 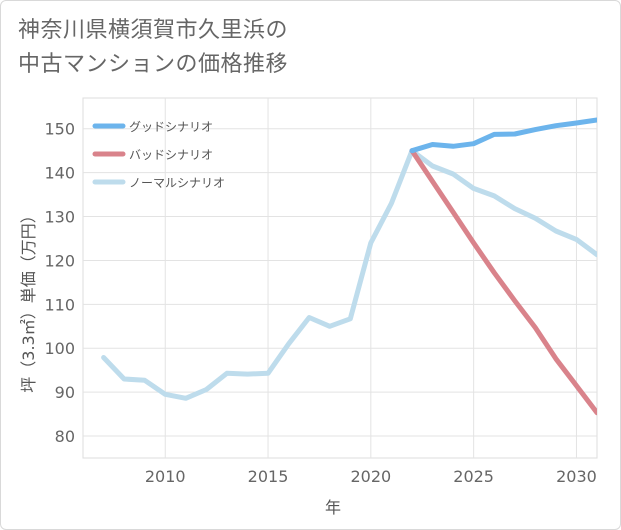 What do you see at coordinates (171, 127) in the screenshot?
I see `legend-label-0: グッドシナリオ` at bounding box center [171, 127].